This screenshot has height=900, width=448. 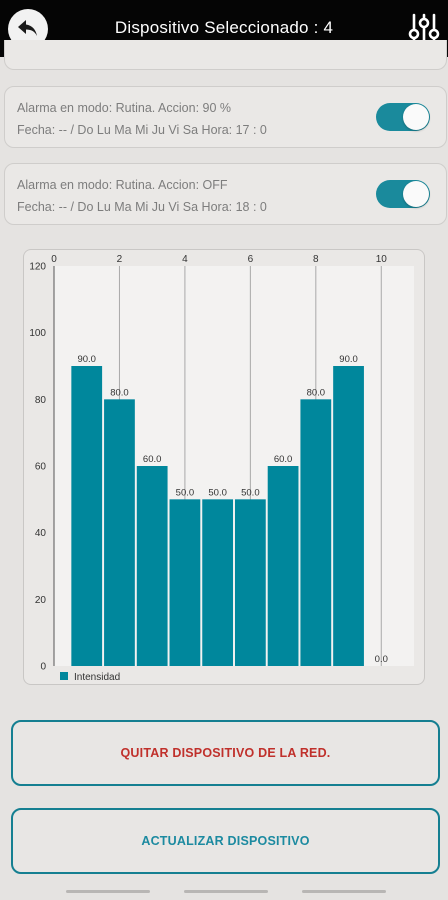 What do you see at coordinates (124, 108) in the screenshot?
I see `alarm-description: Alarma en modo: Rutina. Accion: 90 %` at bounding box center [124, 108].